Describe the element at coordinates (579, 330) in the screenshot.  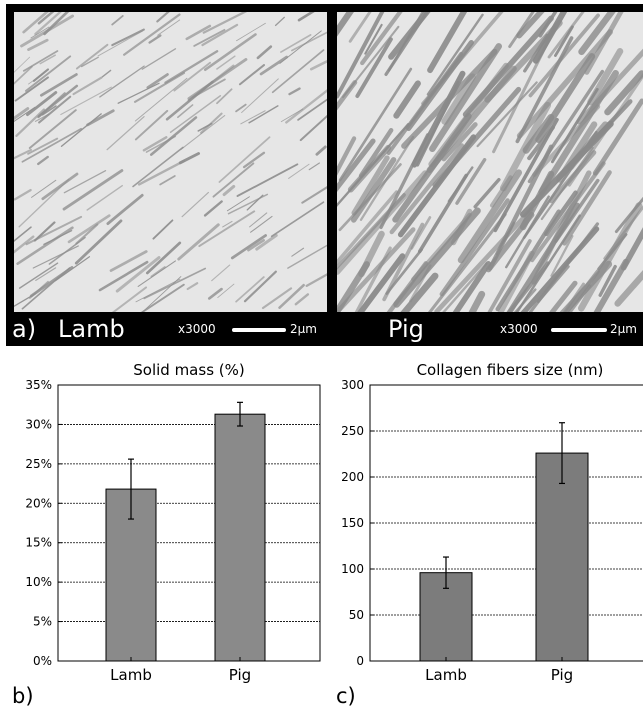
I see `pig-scale-bar` at that location.